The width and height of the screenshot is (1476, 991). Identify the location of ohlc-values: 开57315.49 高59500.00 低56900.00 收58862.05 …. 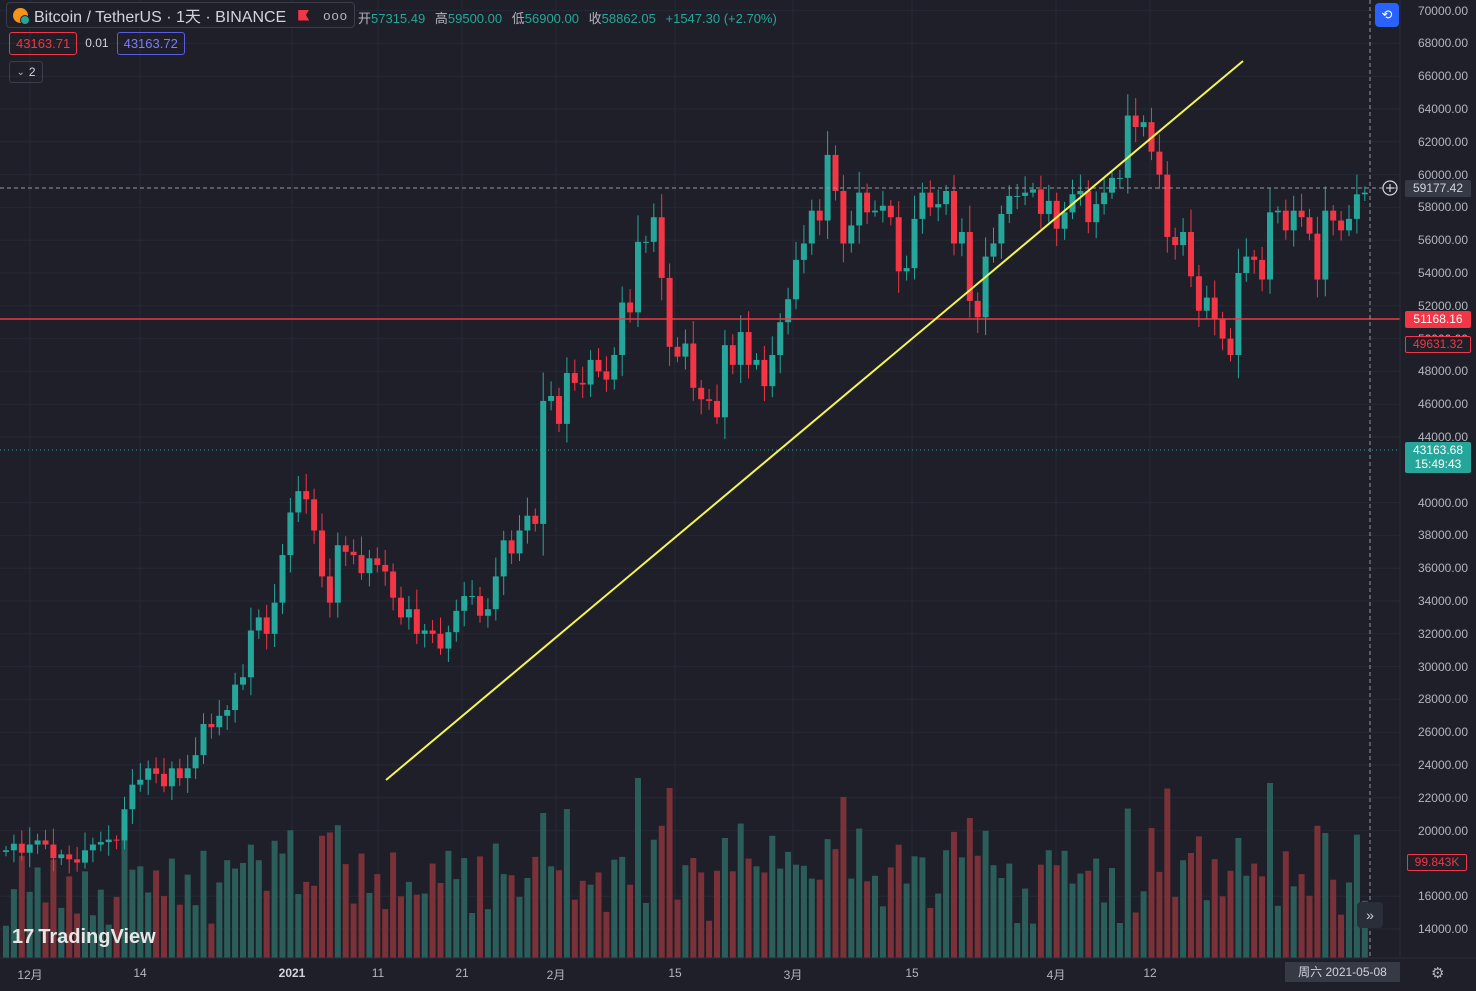
(567, 17).